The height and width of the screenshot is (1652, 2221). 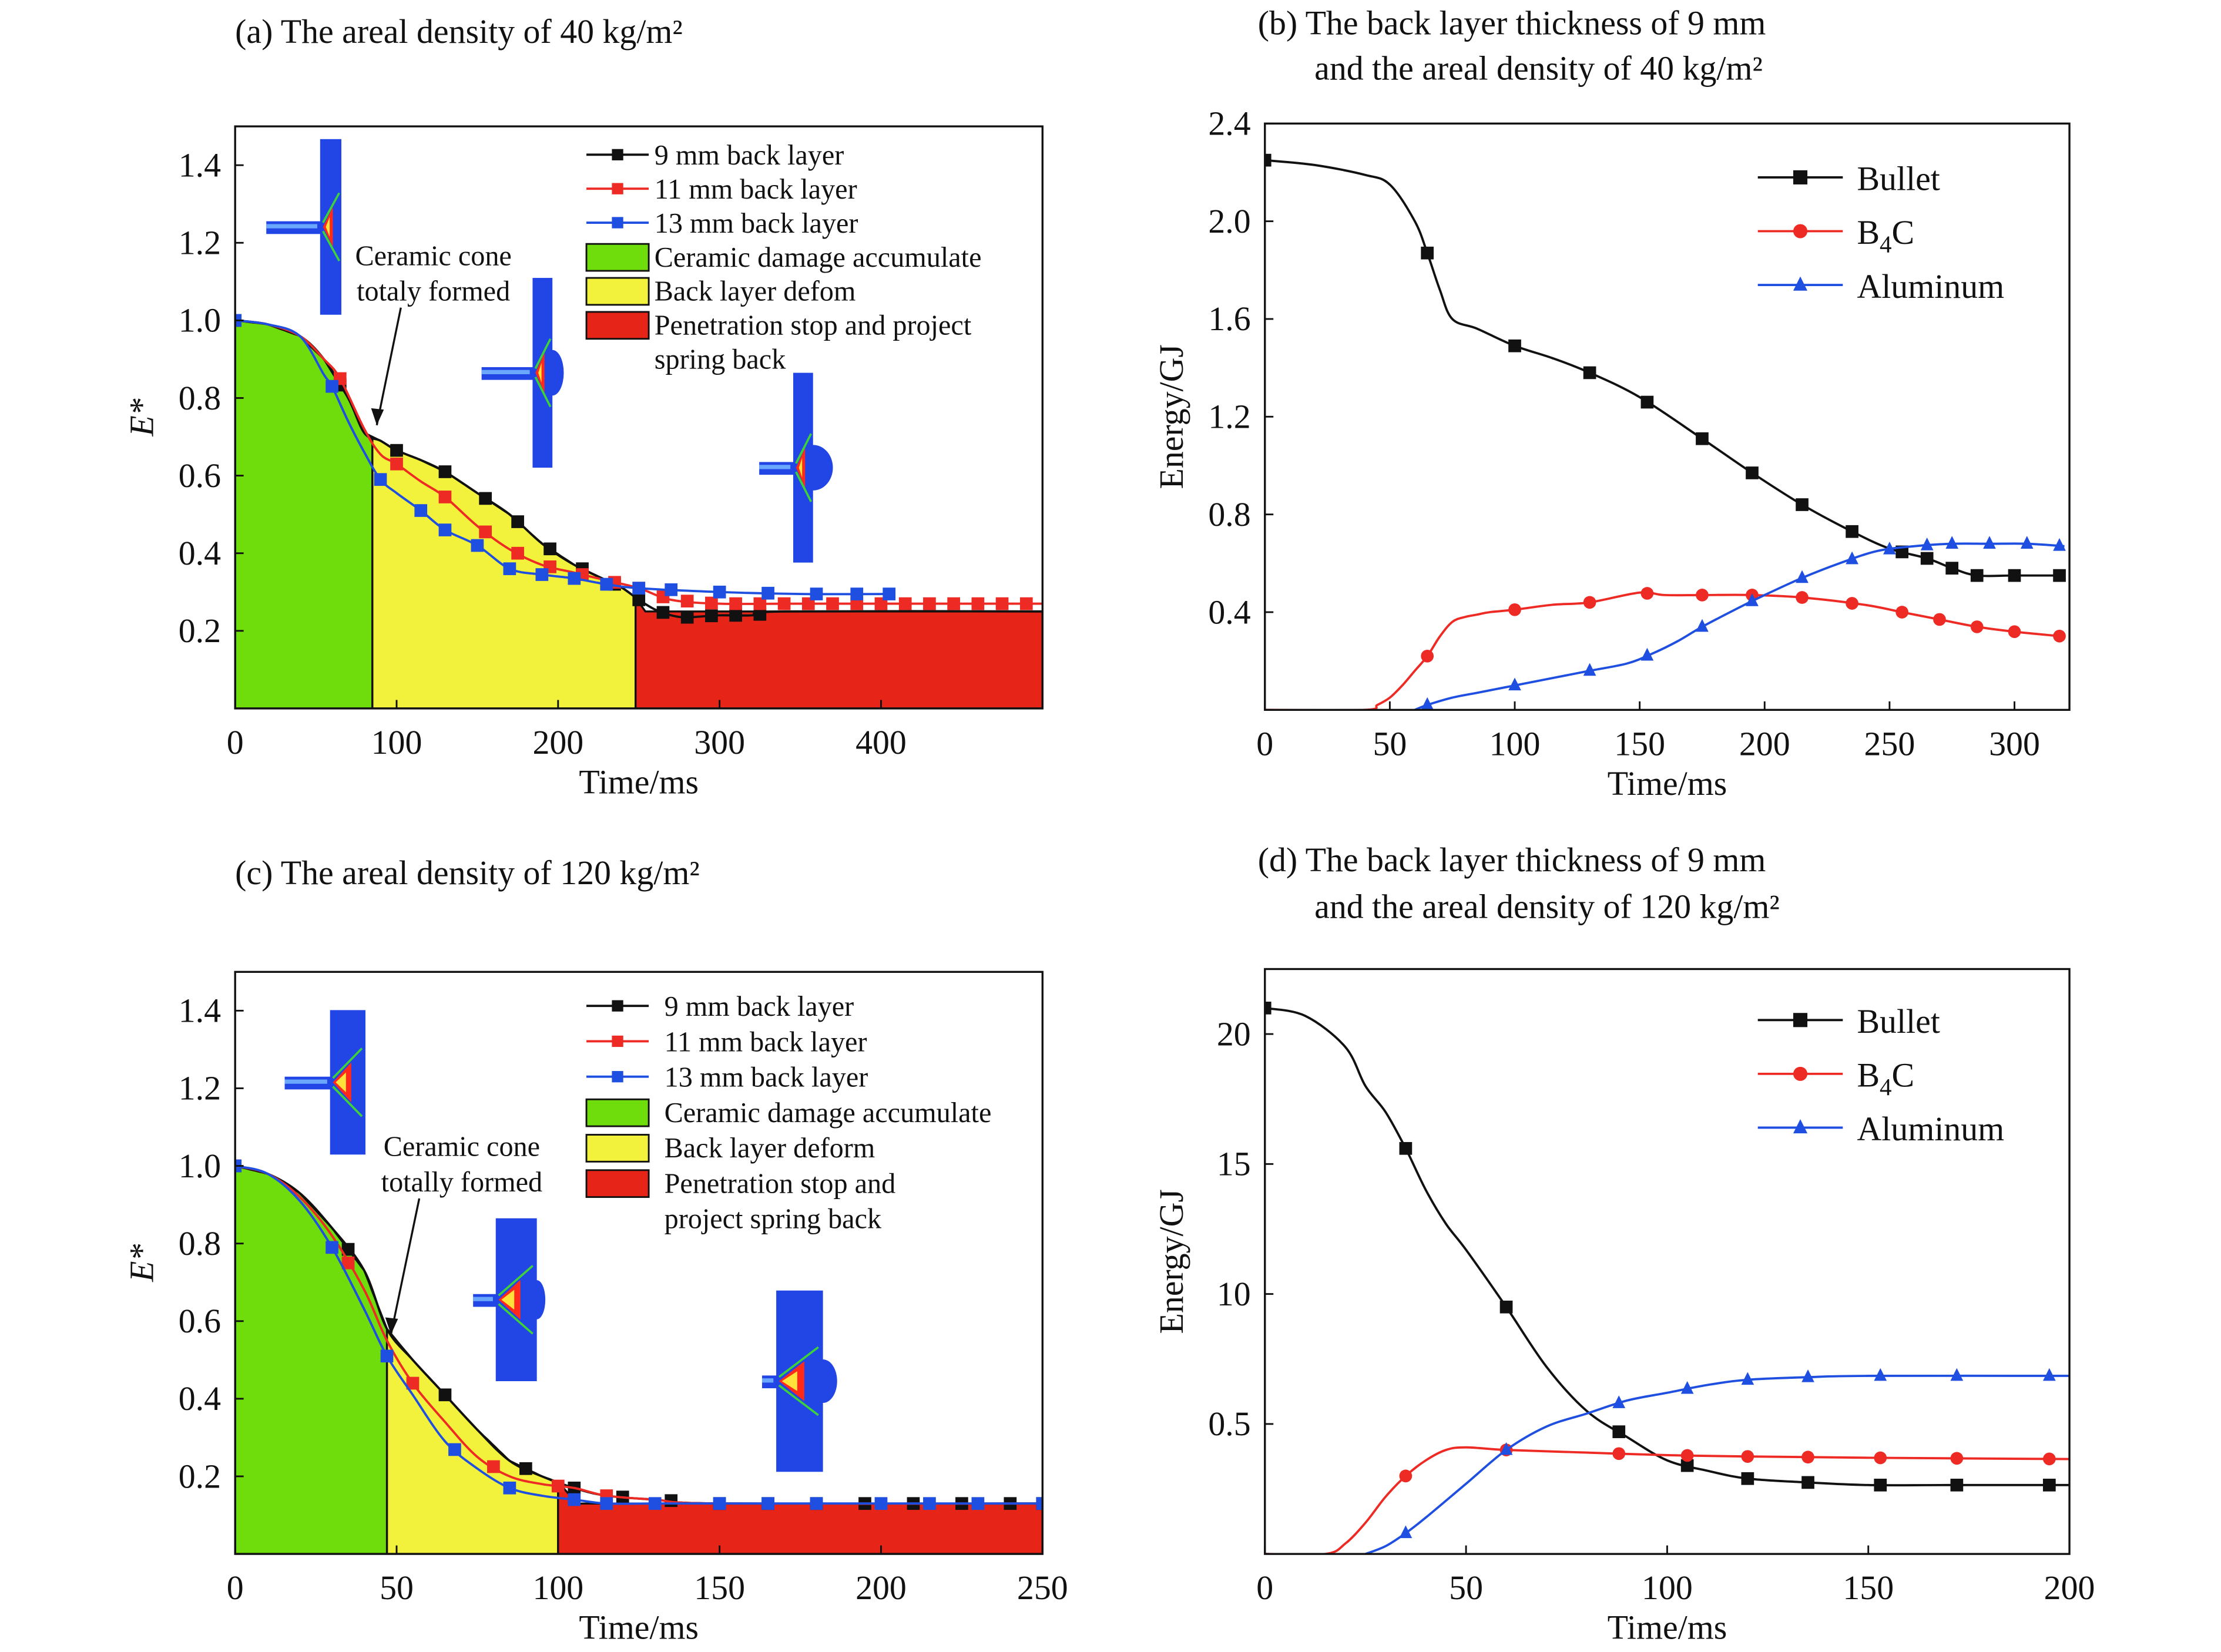 What do you see at coordinates (881, 742) in the screenshot?
I see `x-tick-label-5: 400` at bounding box center [881, 742].